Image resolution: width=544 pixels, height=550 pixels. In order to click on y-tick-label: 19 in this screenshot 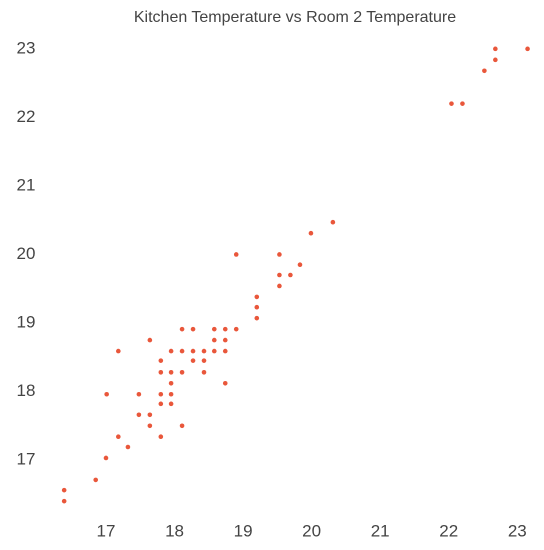, I will do `click(26, 321)`.